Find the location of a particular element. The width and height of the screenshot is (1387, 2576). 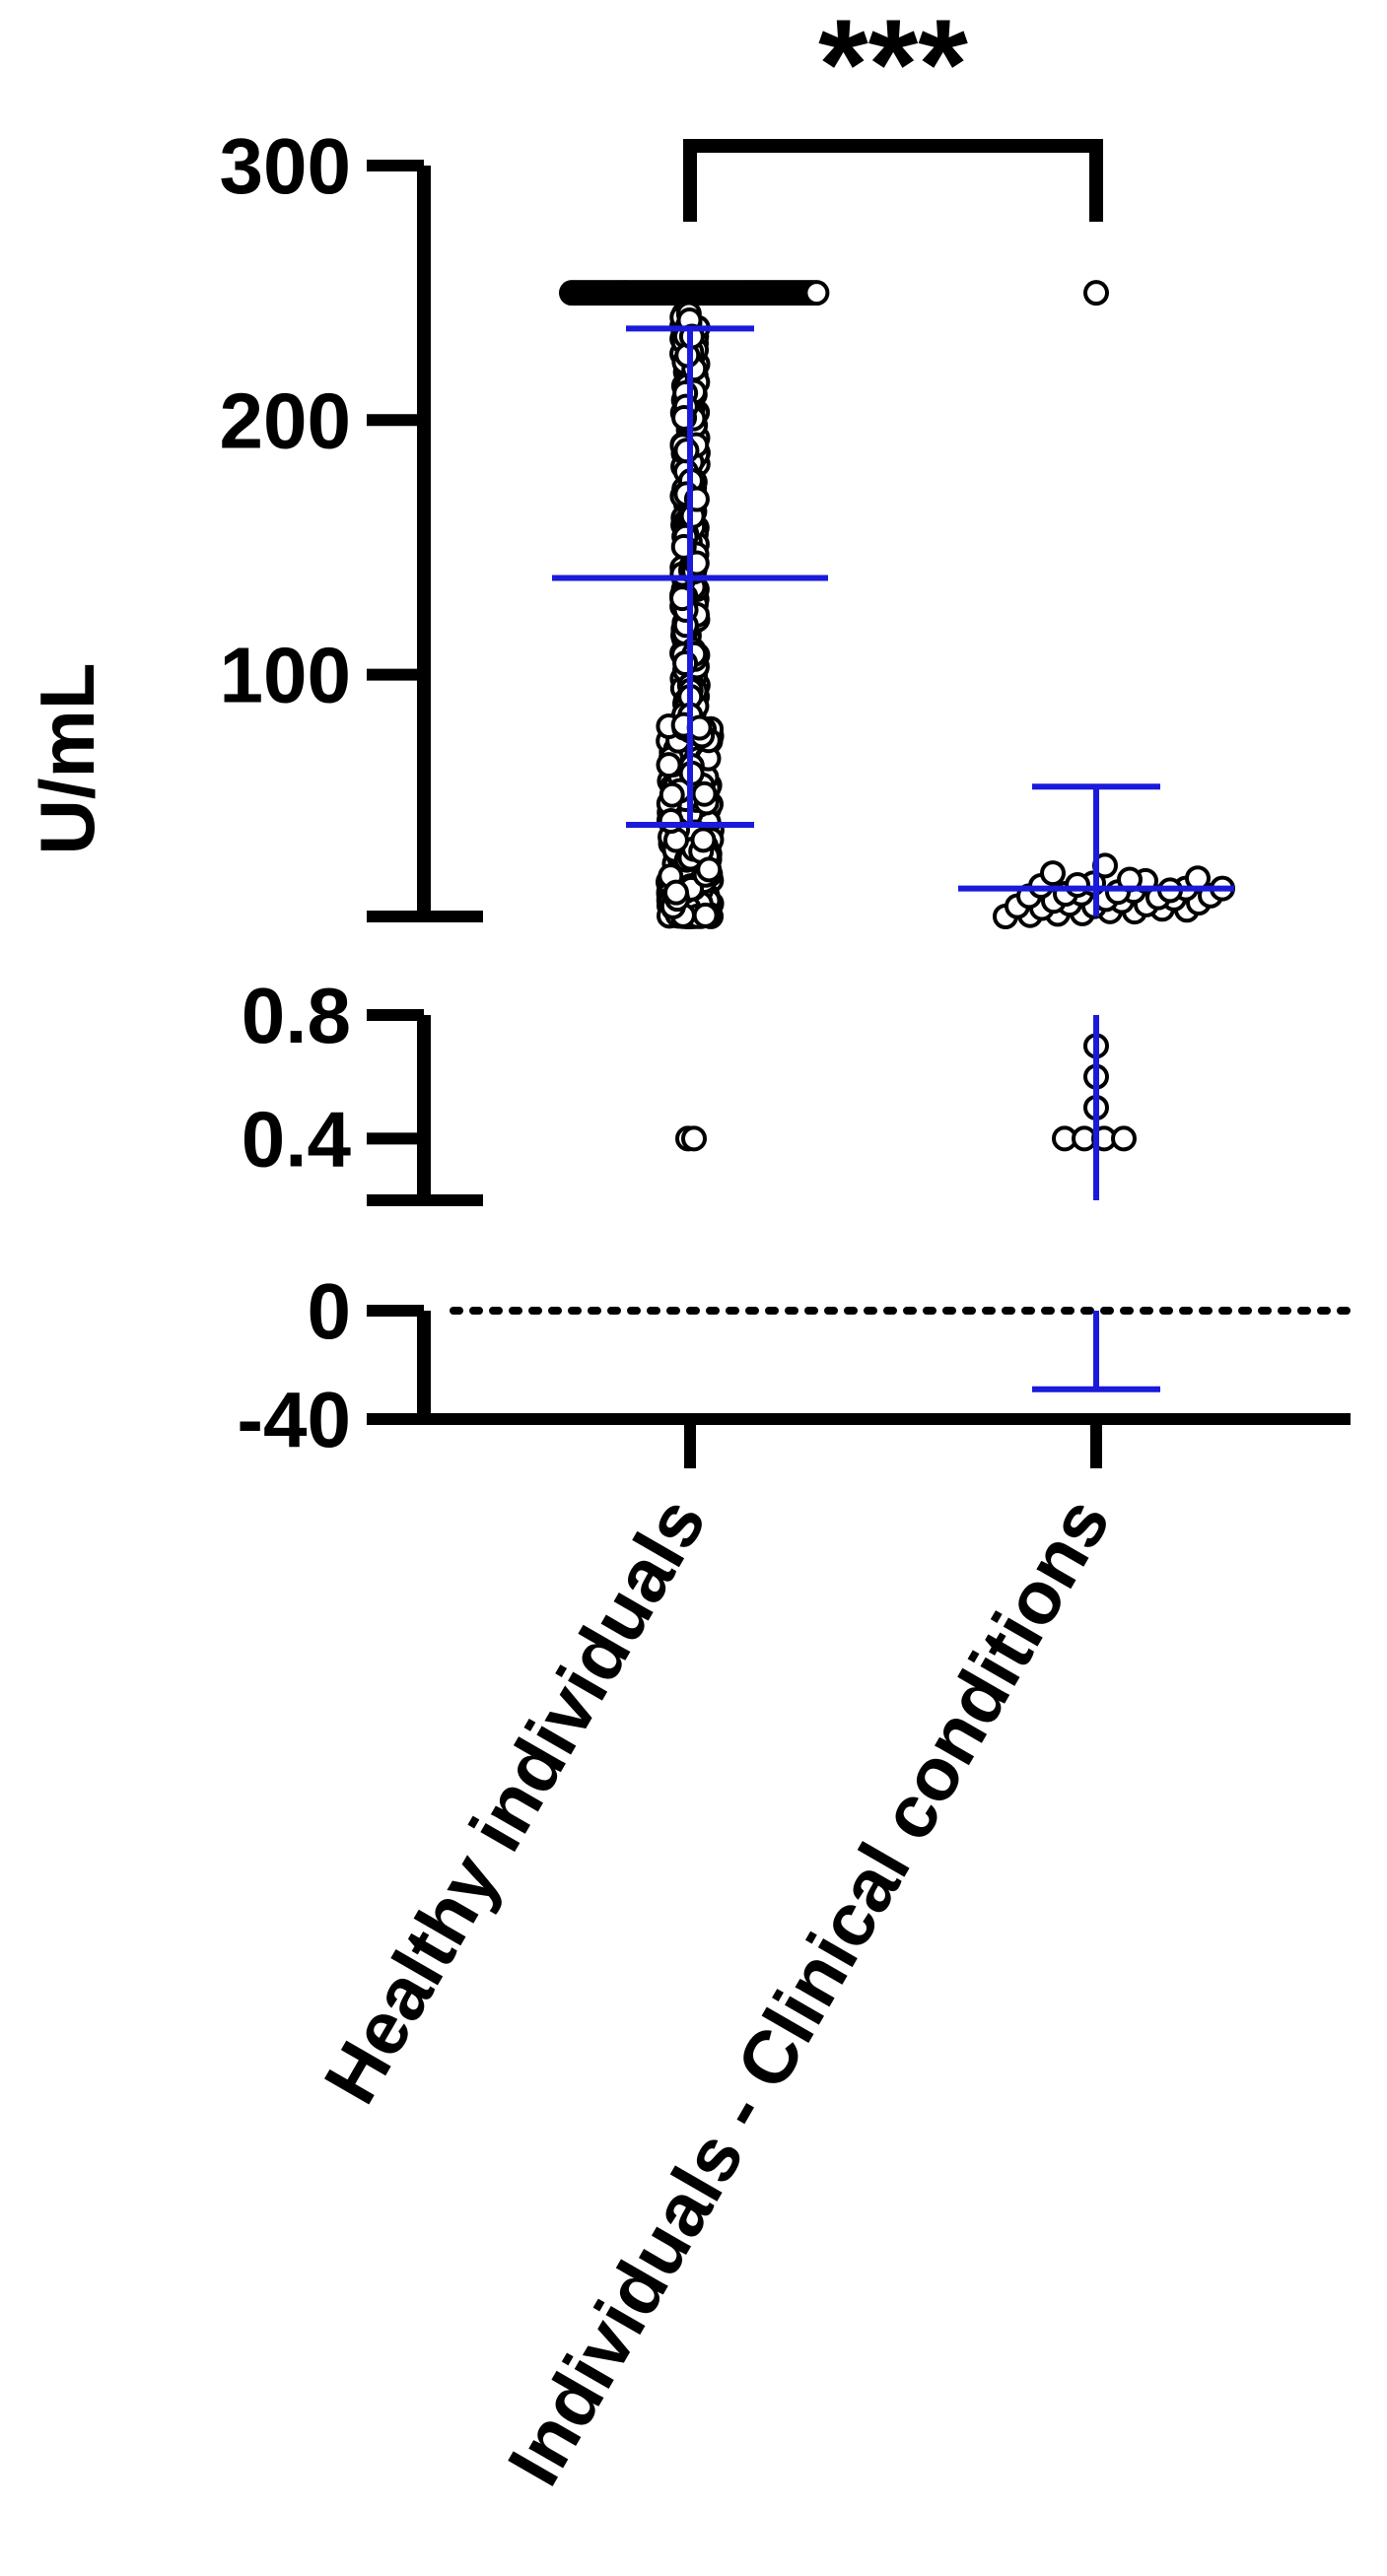

y-tick-label-0-2: 300 is located at coordinates (285, 166).